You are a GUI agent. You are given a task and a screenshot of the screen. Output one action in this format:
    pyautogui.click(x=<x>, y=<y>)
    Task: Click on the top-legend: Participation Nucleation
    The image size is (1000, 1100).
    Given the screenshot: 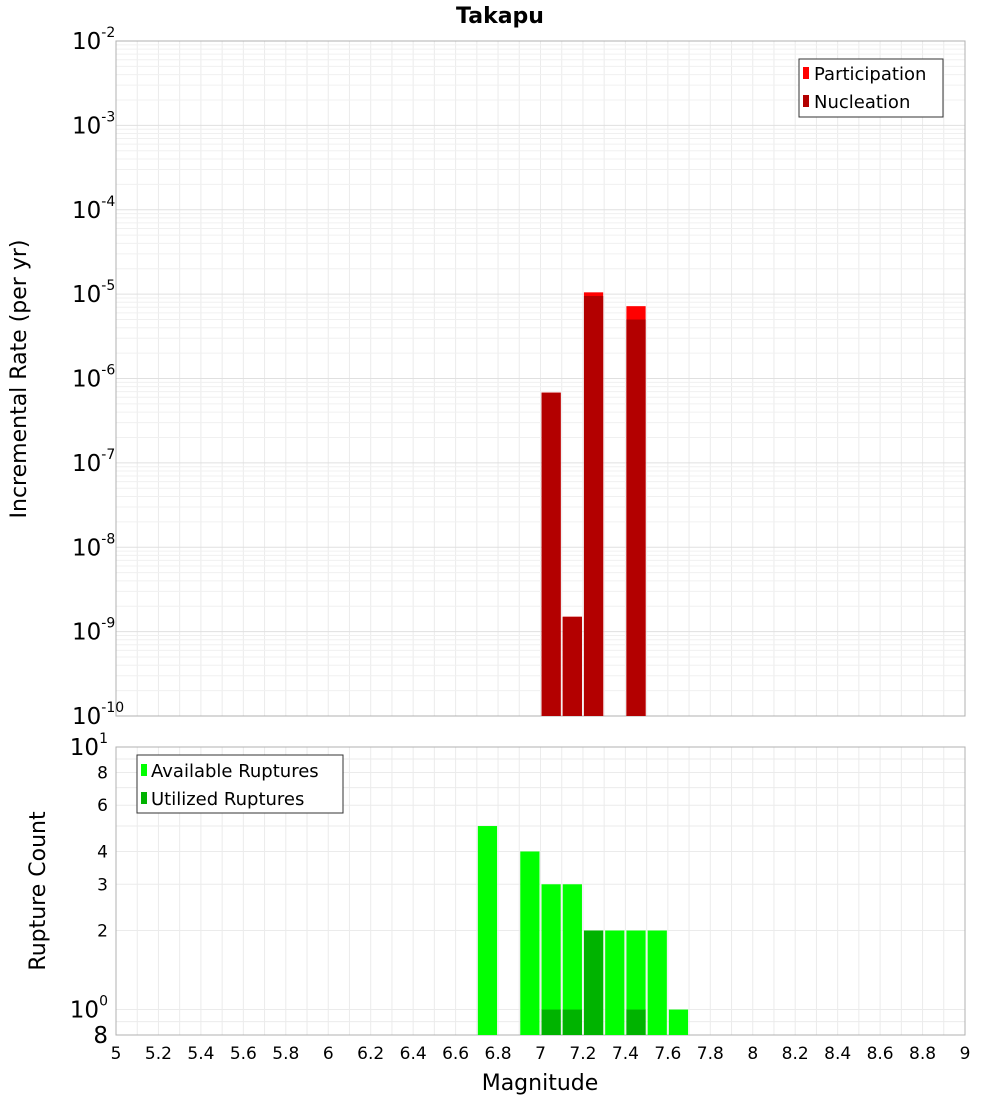 What is the action you would take?
    pyautogui.click(x=871, y=88)
    